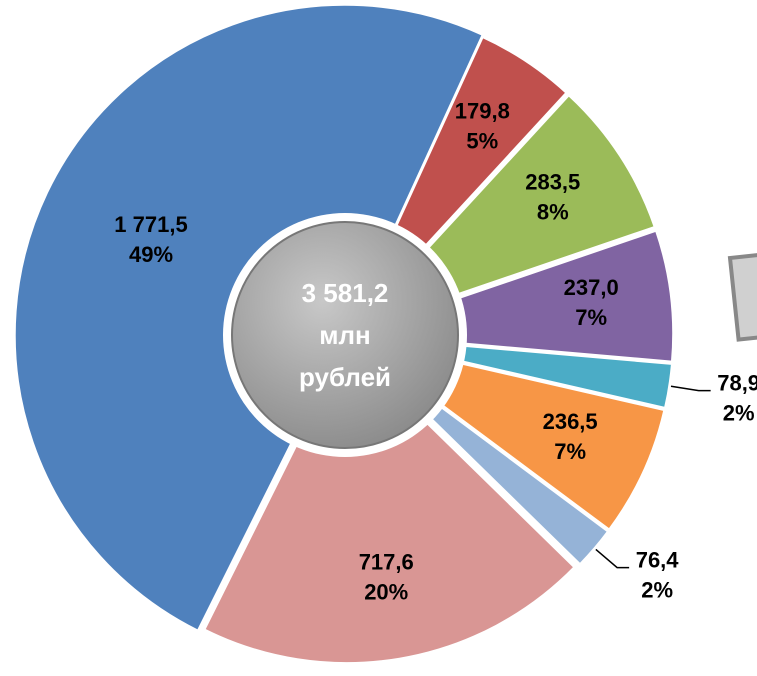  Describe the element at coordinates (150, 224) in the screenshot. I see `value-label: 1 771,5` at that location.